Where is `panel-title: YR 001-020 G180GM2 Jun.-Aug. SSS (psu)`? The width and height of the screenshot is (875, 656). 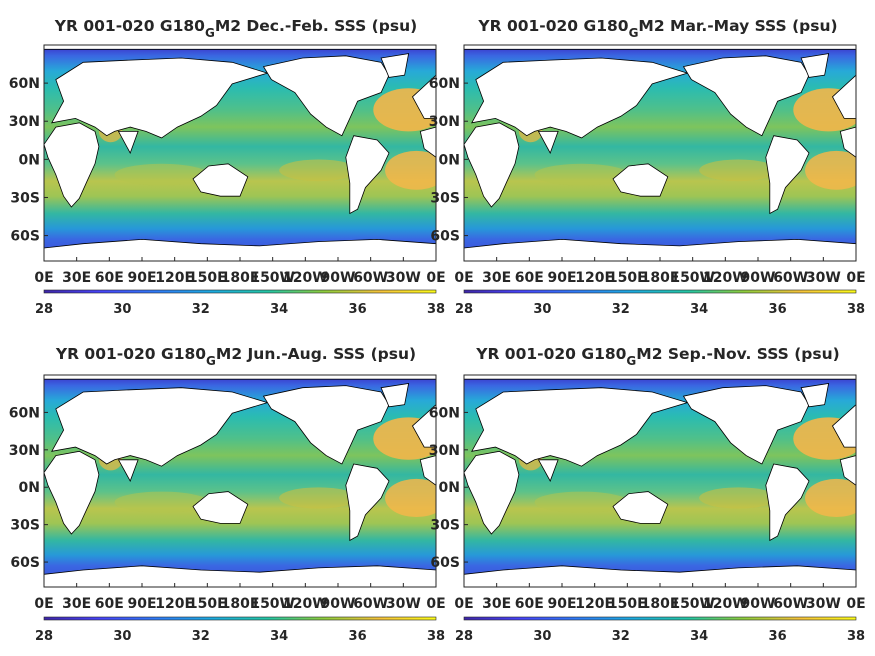 panel-title: YR 001-020 G180GM2 Jun.-Aug. SSS (psu) is located at coordinates (235, 356).